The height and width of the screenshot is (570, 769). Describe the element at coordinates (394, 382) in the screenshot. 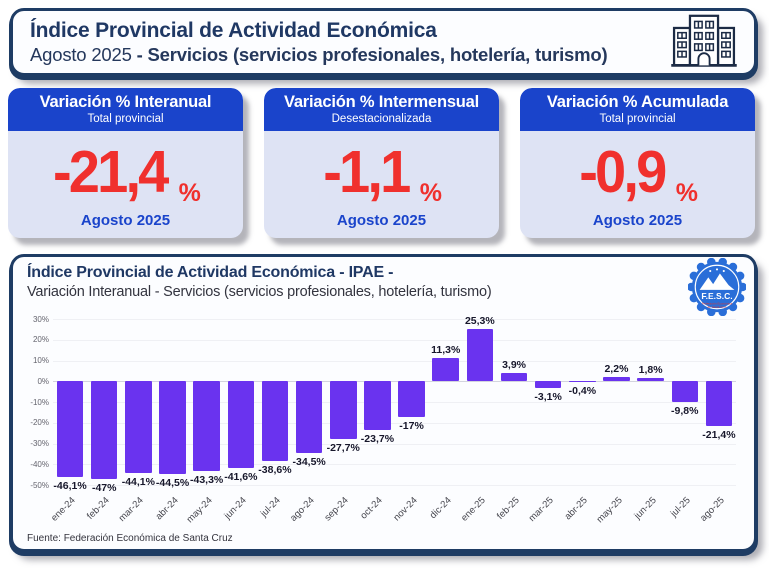

I see `zero-gridline` at that location.